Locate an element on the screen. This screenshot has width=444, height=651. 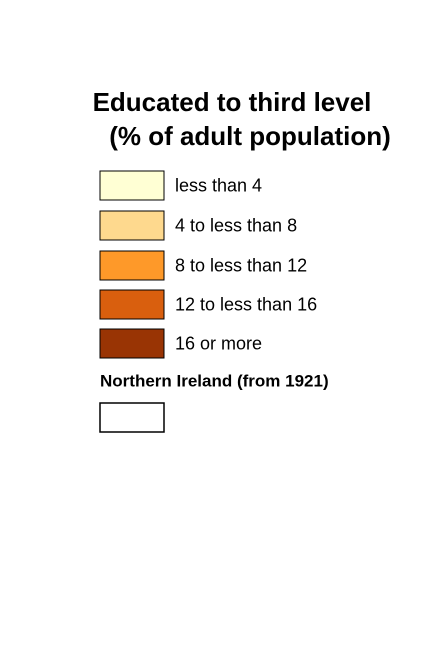
legend-title: Educated to third level is located at coordinates (232, 102).